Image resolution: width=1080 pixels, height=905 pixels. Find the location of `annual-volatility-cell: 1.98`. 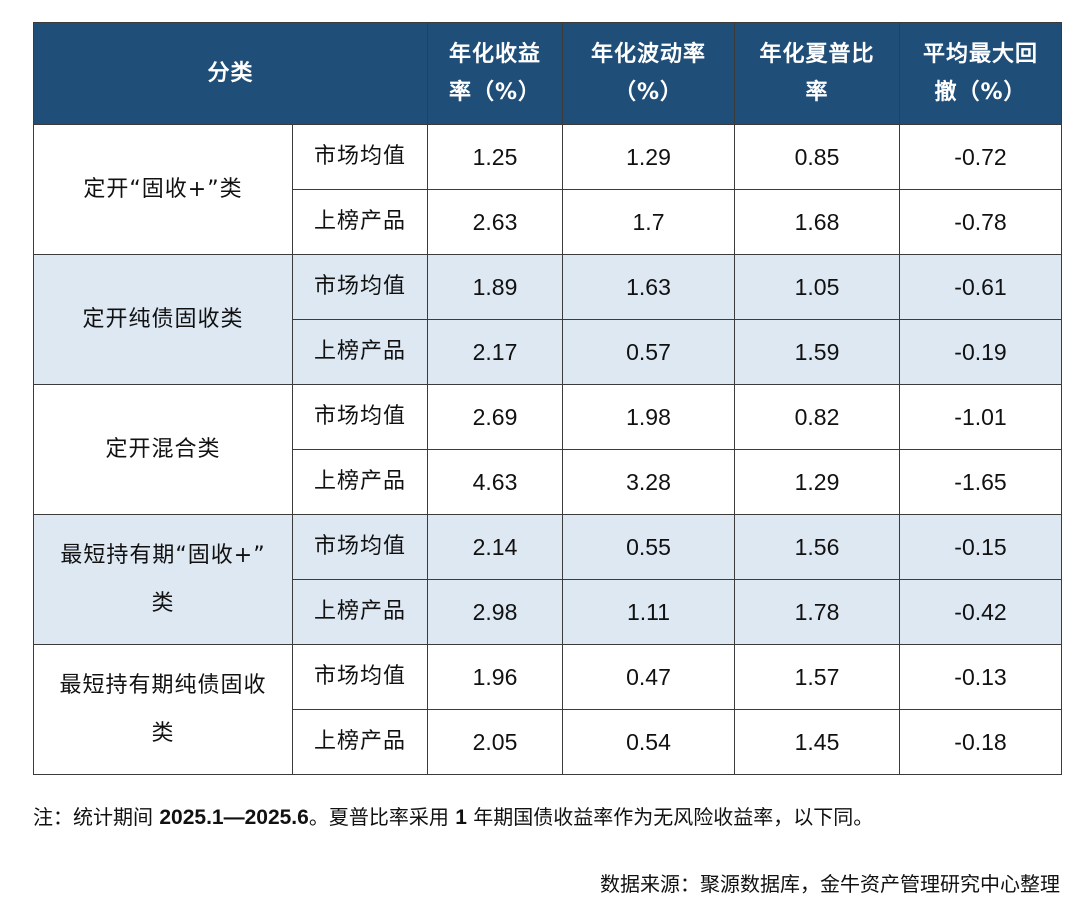

annual-volatility-cell: 1.98 is located at coordinates (649, 417).